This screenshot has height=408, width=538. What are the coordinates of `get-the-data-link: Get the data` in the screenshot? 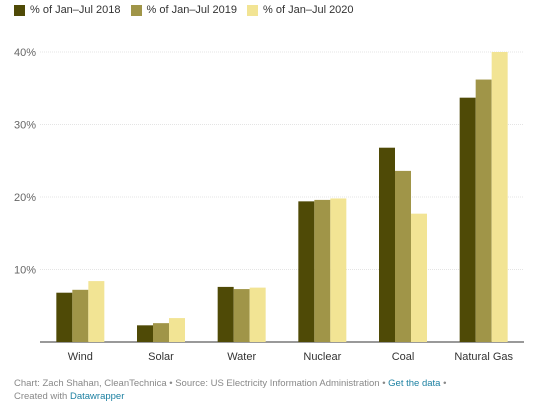 It's located at (414, 383).